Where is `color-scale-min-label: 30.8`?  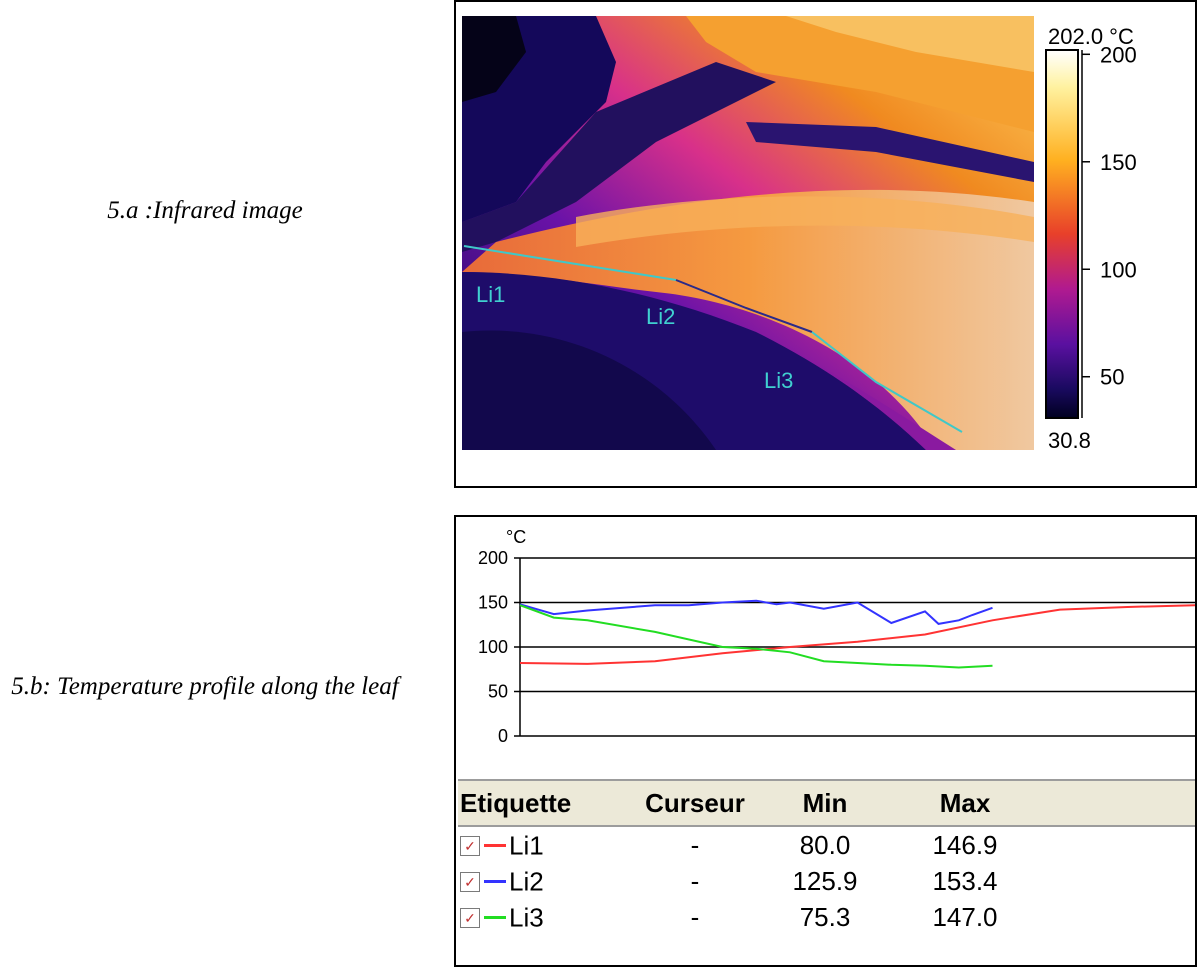
color-scale-min-label: 30.8 is located at coordinates (1069, 440).